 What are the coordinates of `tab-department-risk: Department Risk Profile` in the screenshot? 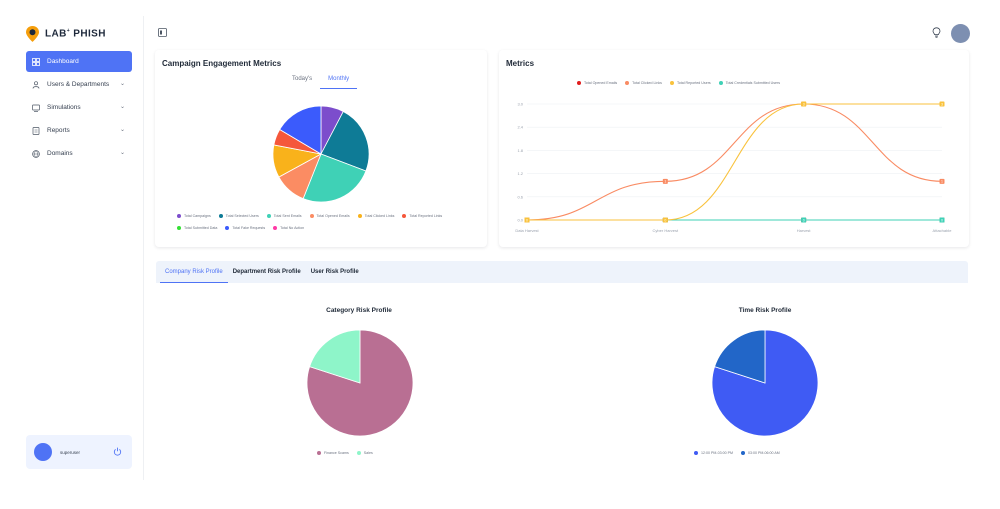 It's located at (266, 272).